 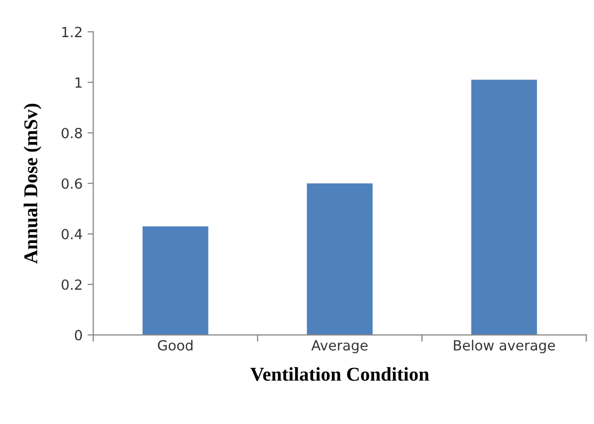 I want to click on y-tick-label: 0.6, so click(x=72, y=183).